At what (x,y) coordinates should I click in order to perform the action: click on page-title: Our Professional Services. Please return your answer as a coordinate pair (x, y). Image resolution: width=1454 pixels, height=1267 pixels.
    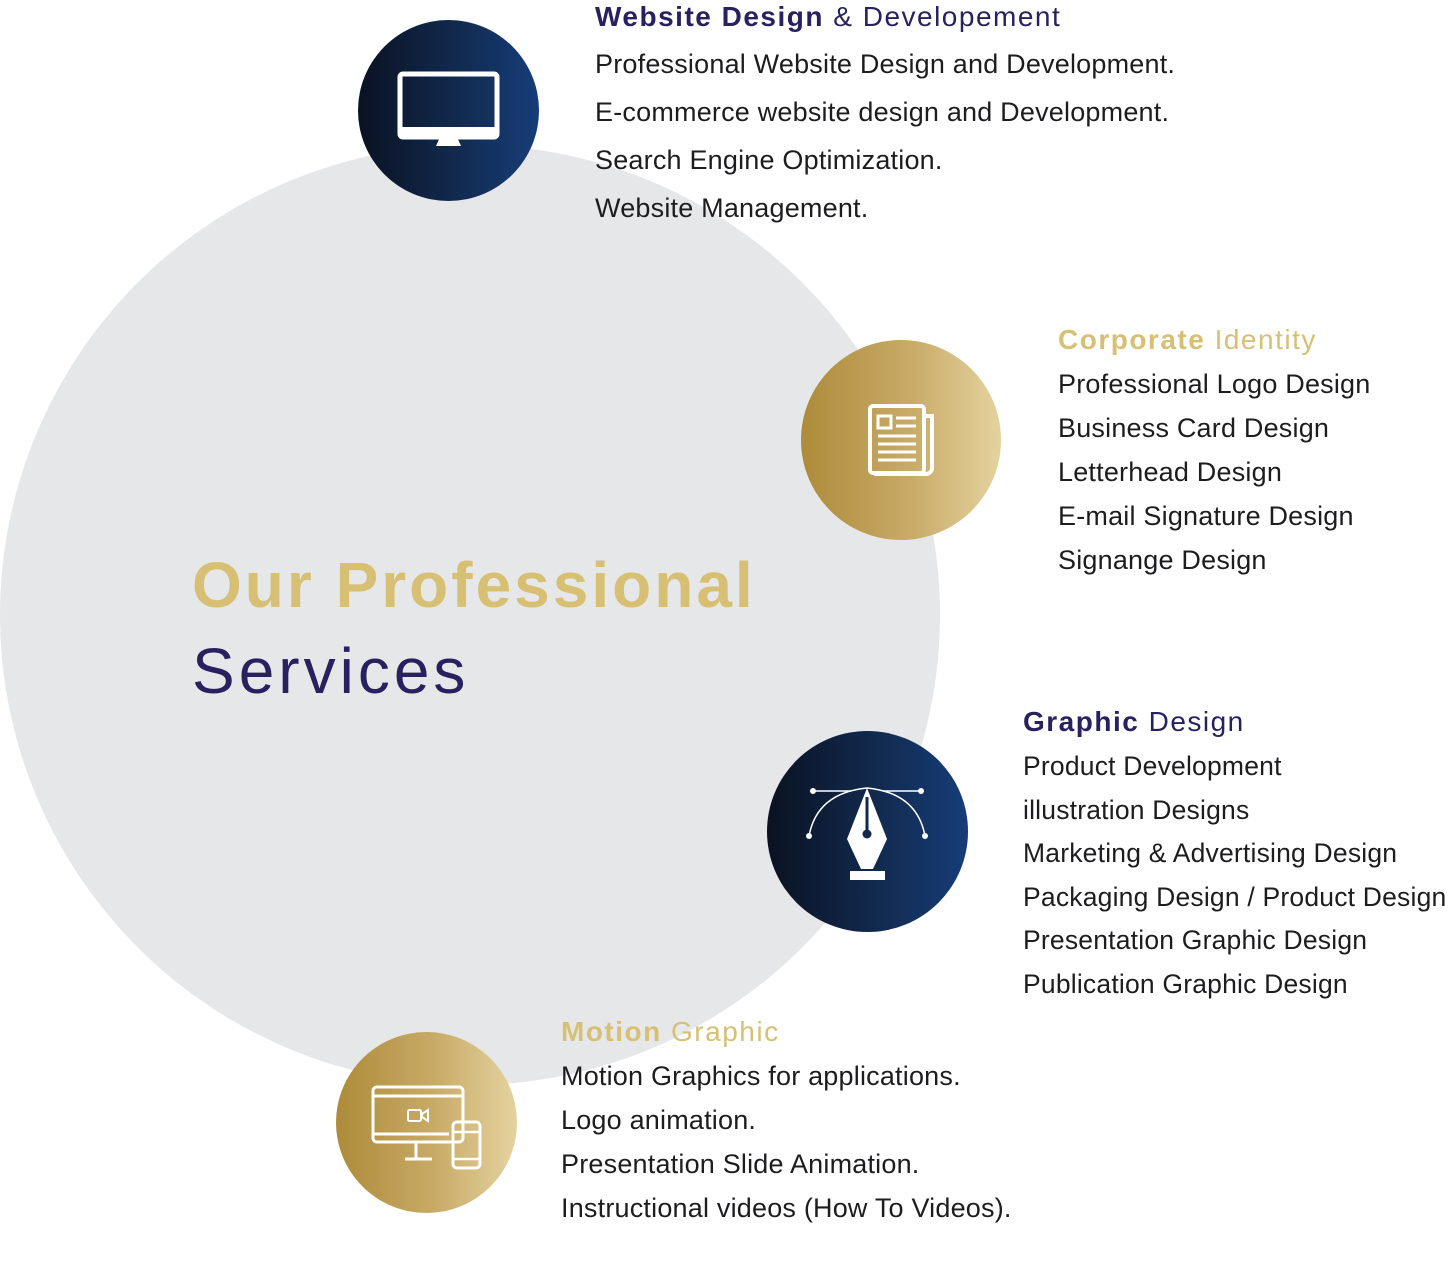
    Looking at the image, I should click on (474, 628).